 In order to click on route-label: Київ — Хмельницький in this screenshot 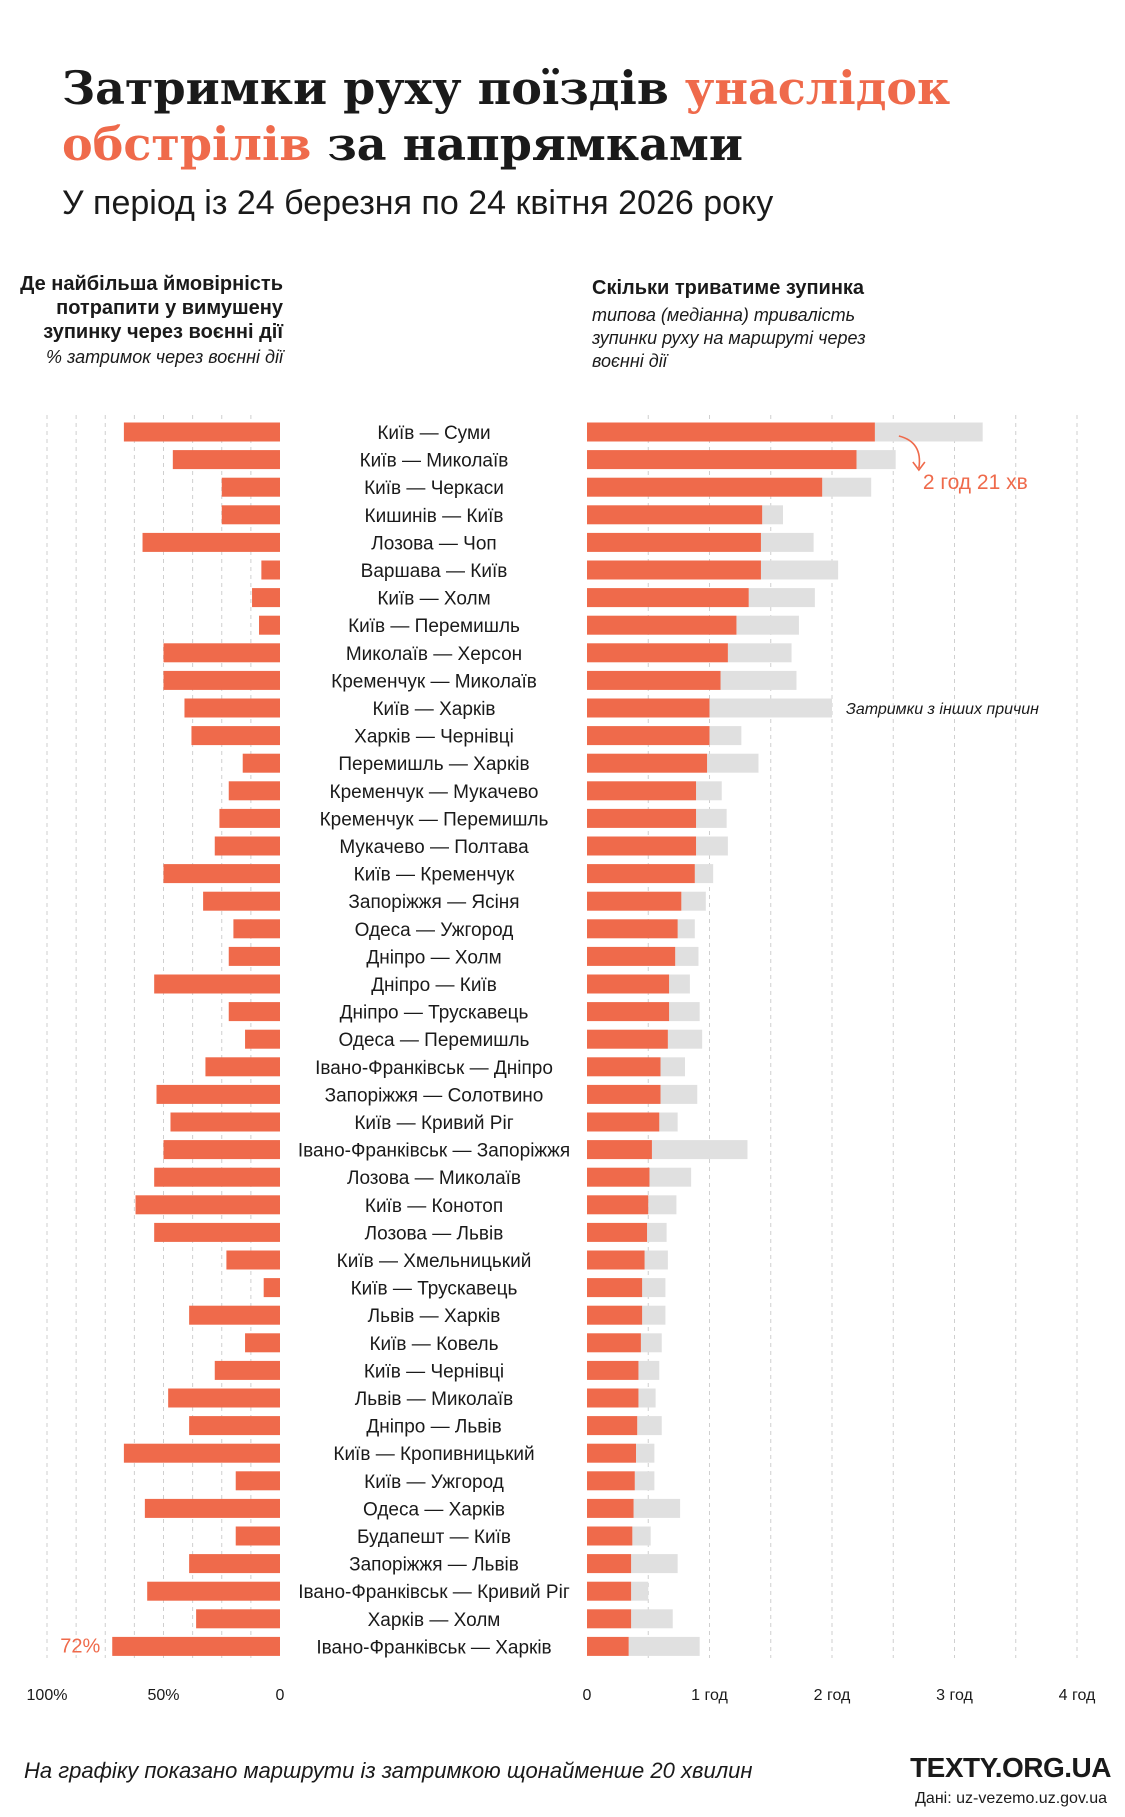, I will do `click(434, 1261)`.